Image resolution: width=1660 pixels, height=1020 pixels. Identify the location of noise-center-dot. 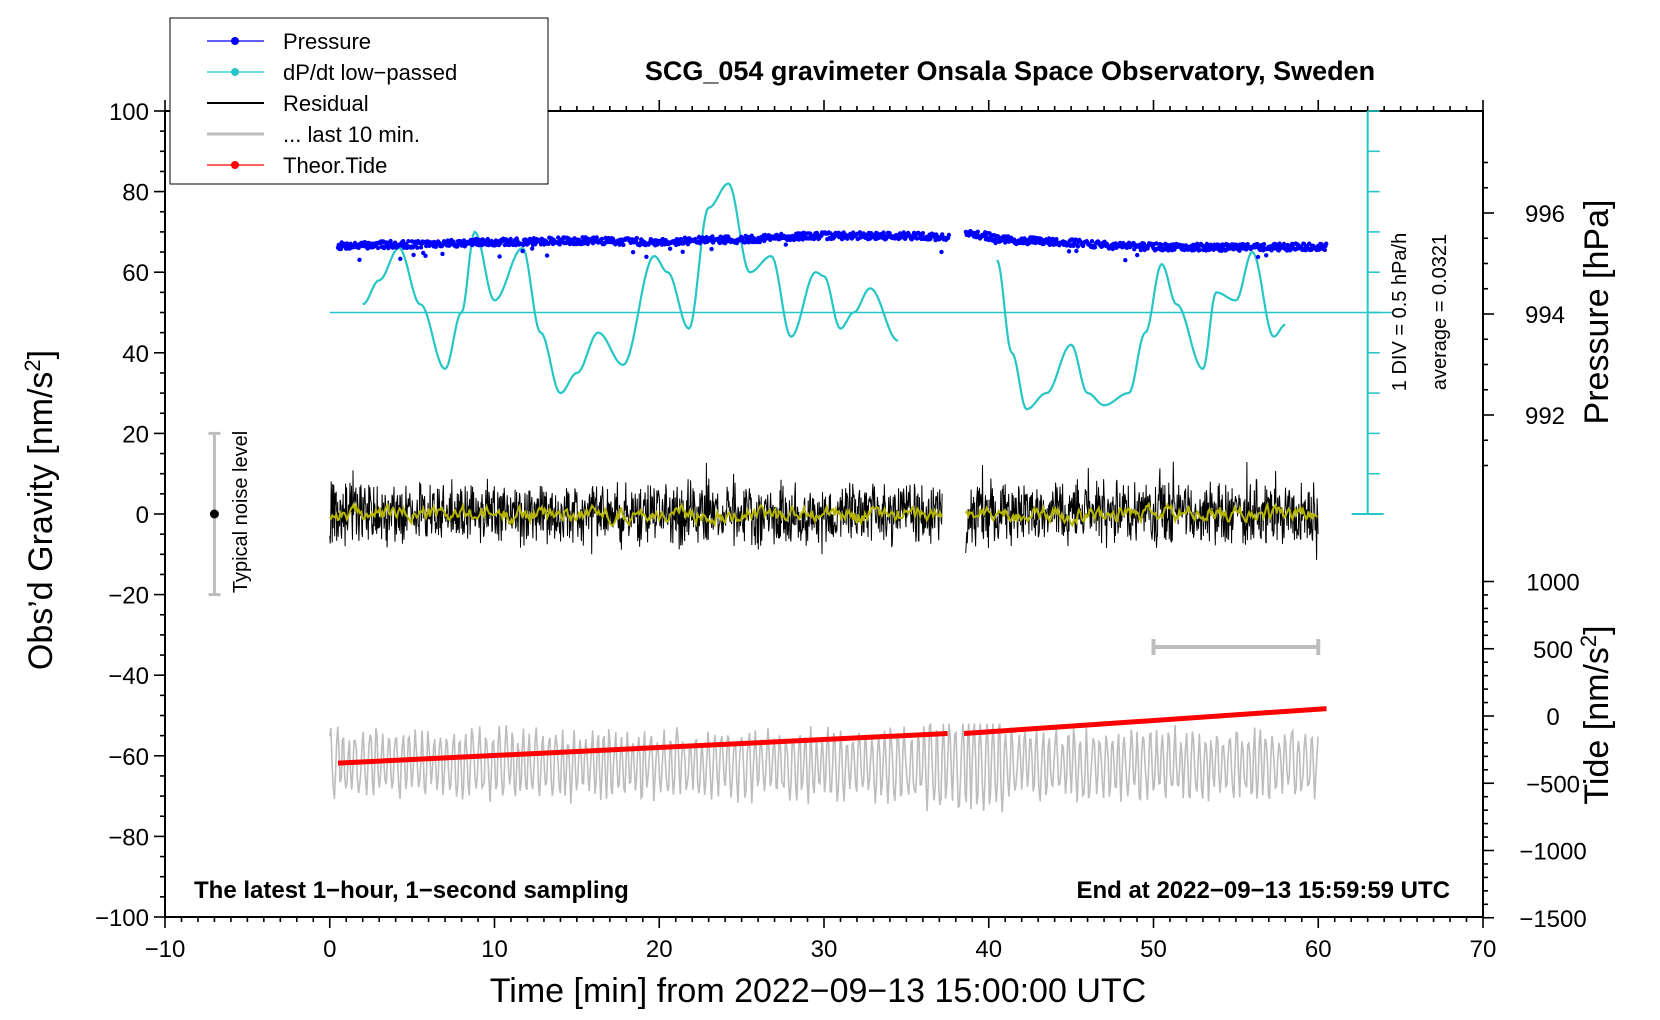
(214, 514).